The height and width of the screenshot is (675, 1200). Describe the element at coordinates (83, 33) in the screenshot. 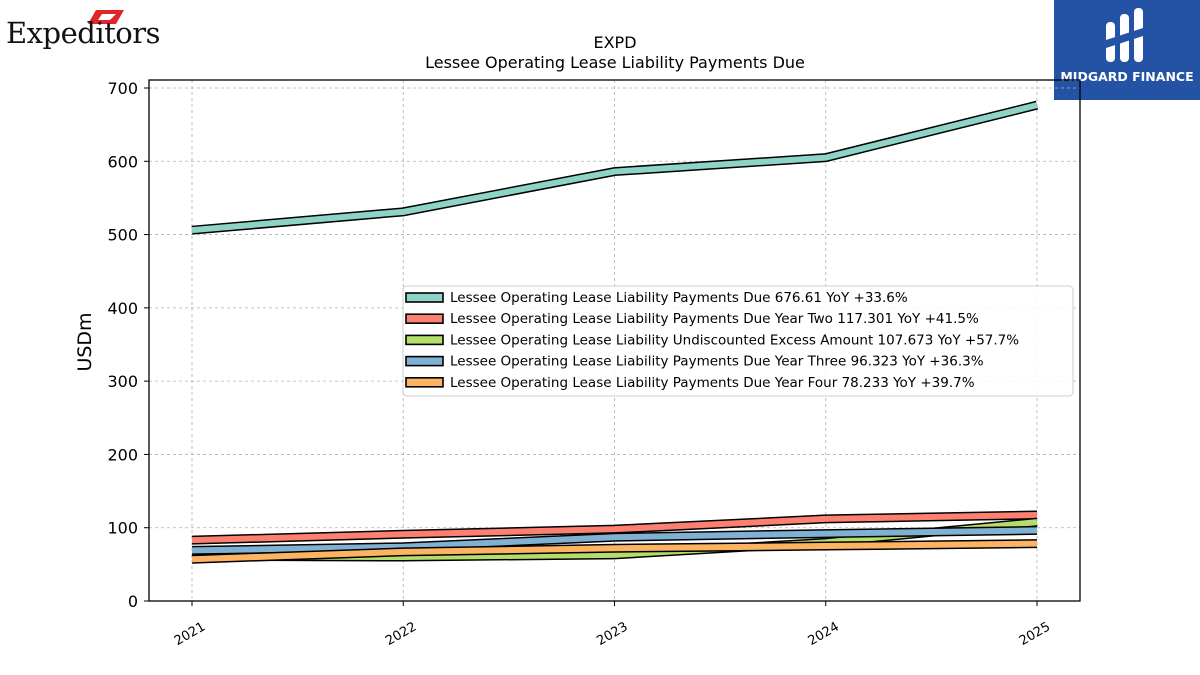

I see `expeditors-wordmark: Expeditors` at that location.